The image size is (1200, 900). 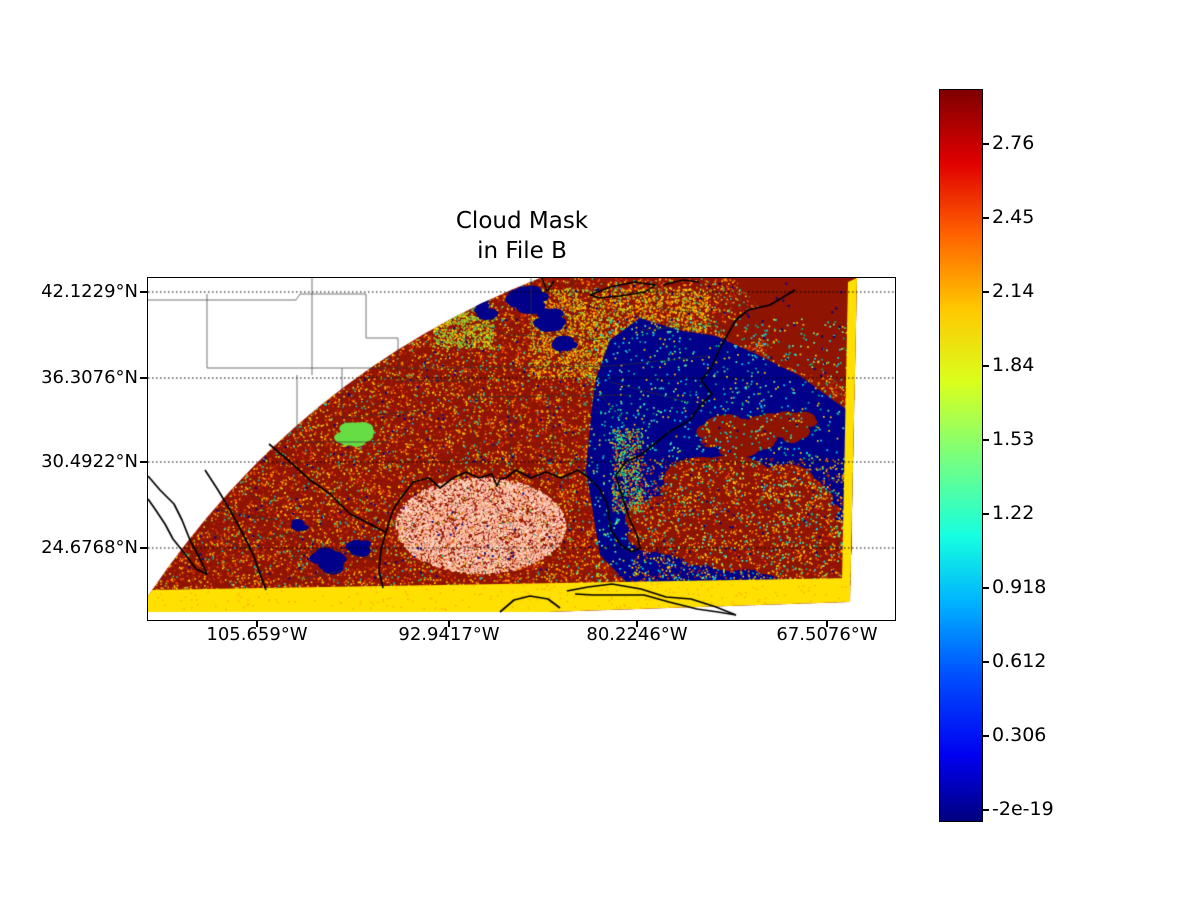 I want to click on chart-title: Cloud Mask in File B, so click(x=522, y=236).